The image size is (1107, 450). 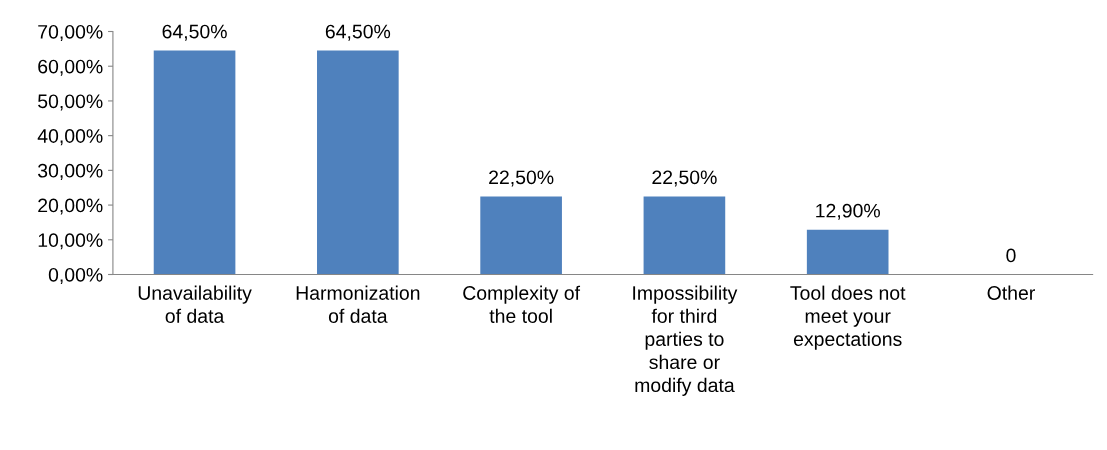 What do you see at coordinates (848, 317) in the screenshot?
I see `x-tick-label: Tool does not meet your expectations` at bounding box center [848, 317].